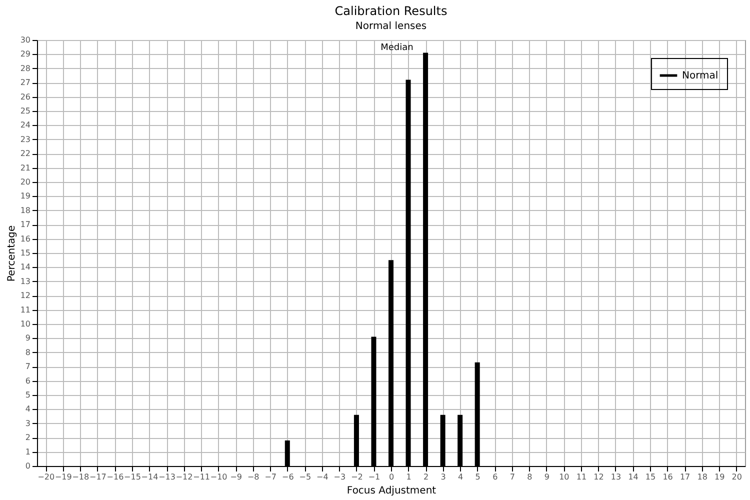  I want to click on x-tick-label: 3, so click(443, 477).